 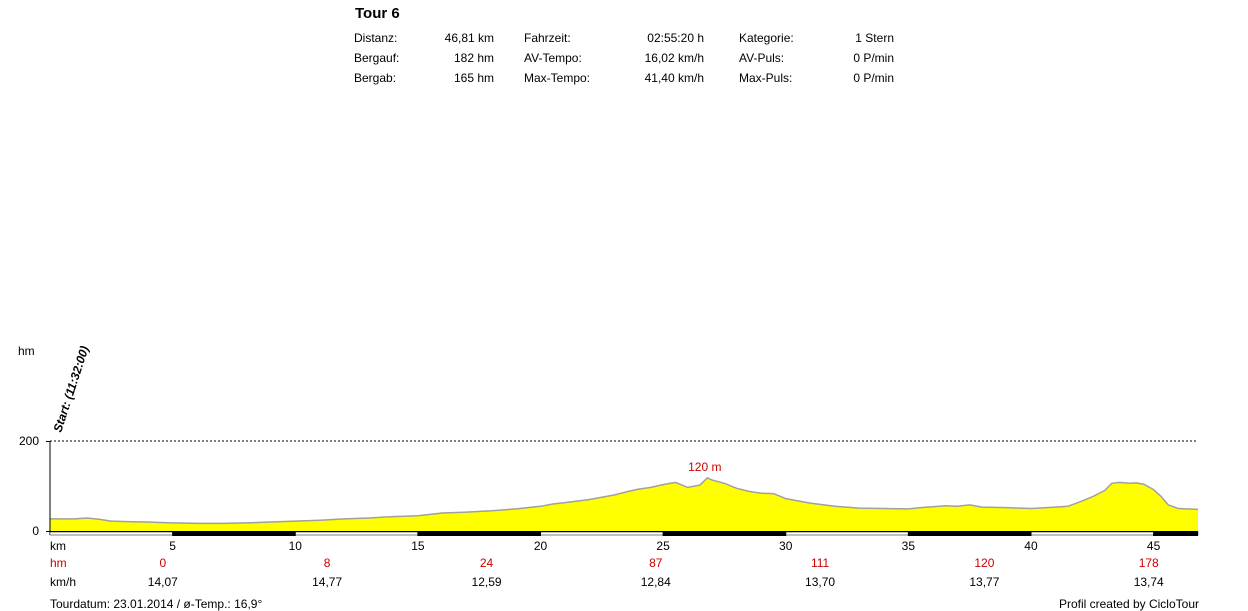 What do you see at coordinates (820, 563) in the screenshot?
I see `row-value: 111` at bounding box center [820, 563].